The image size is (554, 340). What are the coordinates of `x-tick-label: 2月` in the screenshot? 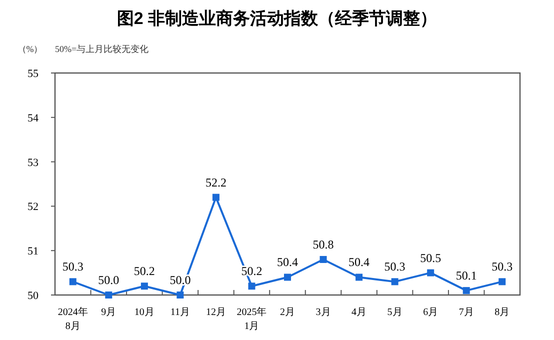 It's located at (287, 312).